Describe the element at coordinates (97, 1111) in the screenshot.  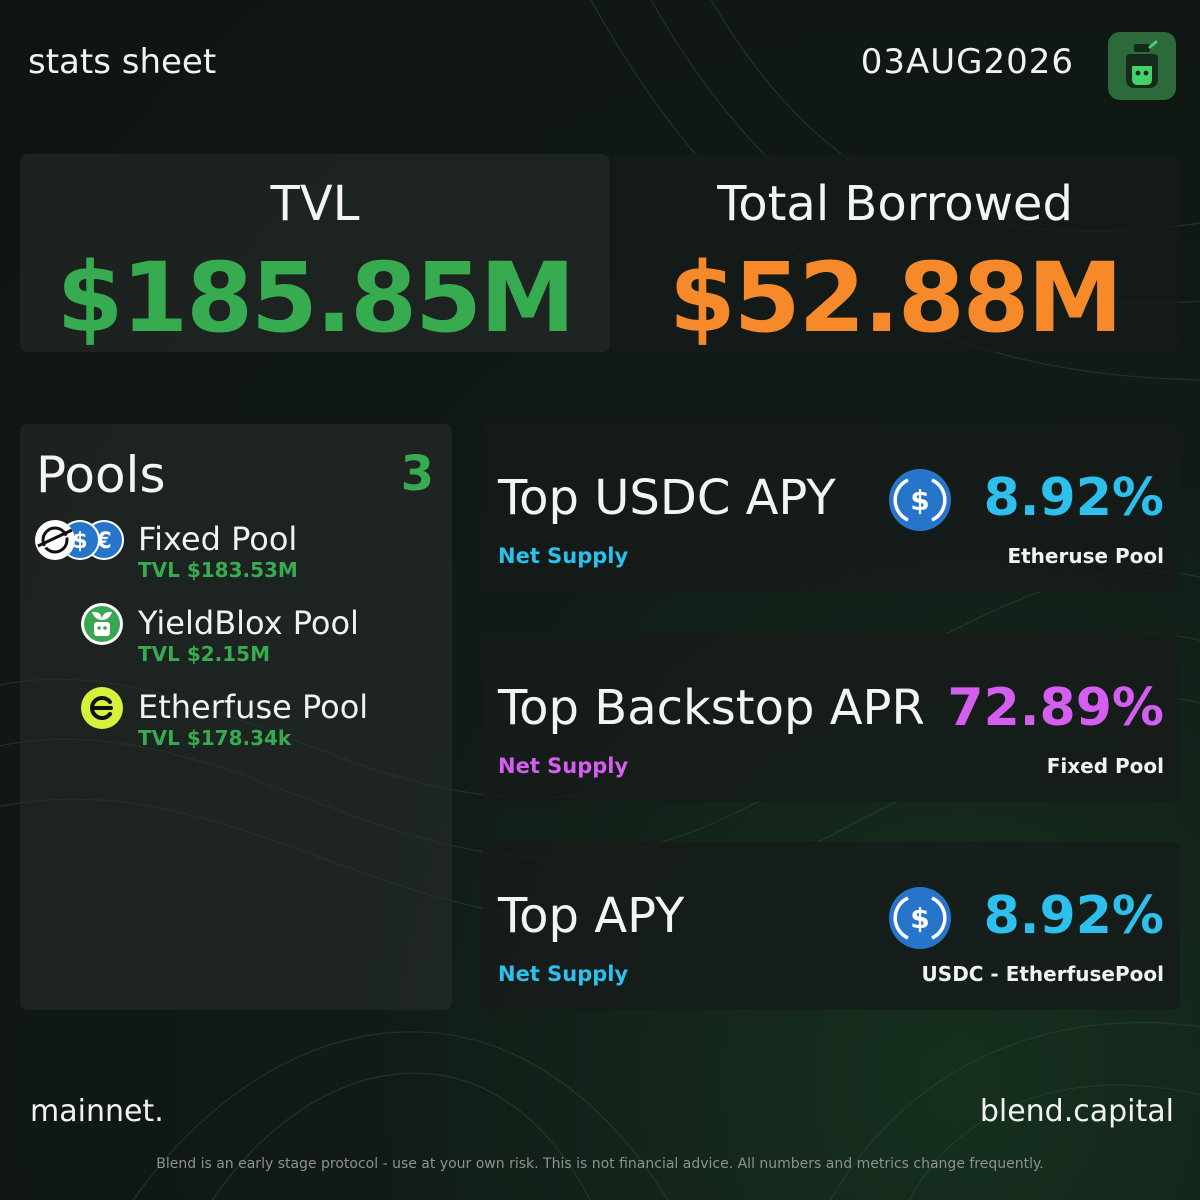
I see `network-label: mainnet.` at that location.